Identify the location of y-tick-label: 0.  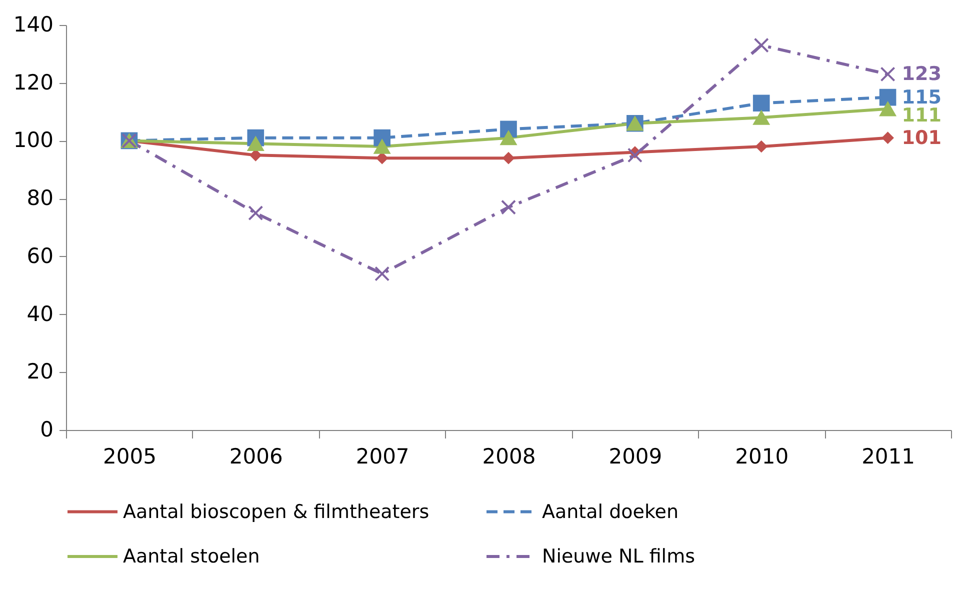
(47, 430).